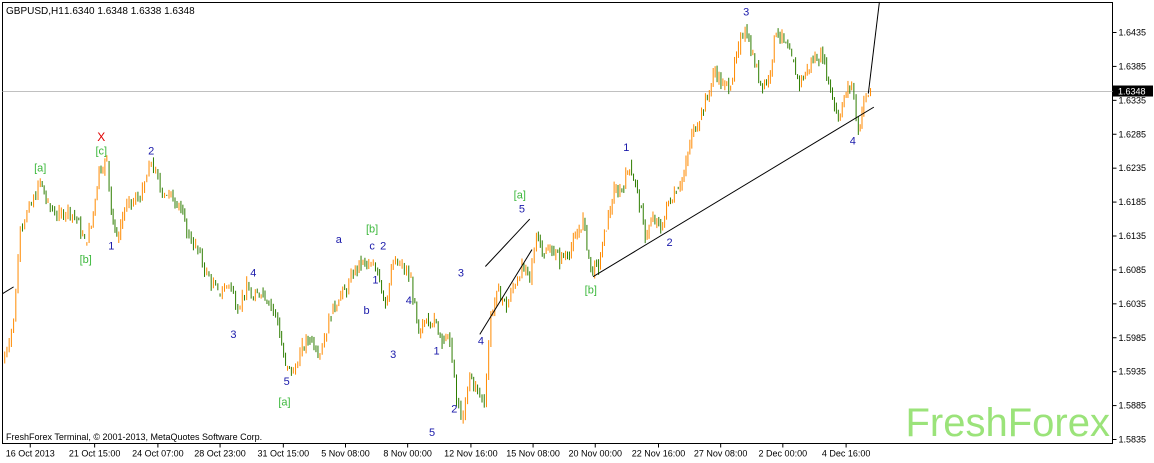  What do you see at coordinates (95, 454) in the screenshot?
I see `x-tick-label: 21 Oct 15:00` at bounding box center [95, 454].